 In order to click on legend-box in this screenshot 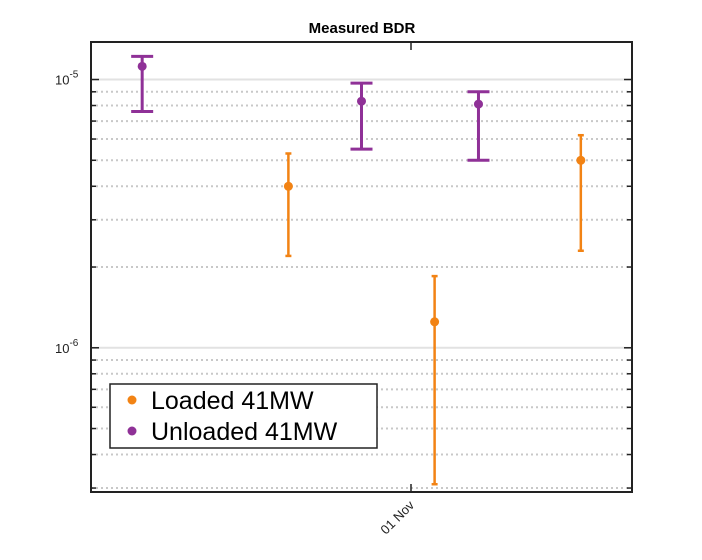, I will do `click(243, 416)`.